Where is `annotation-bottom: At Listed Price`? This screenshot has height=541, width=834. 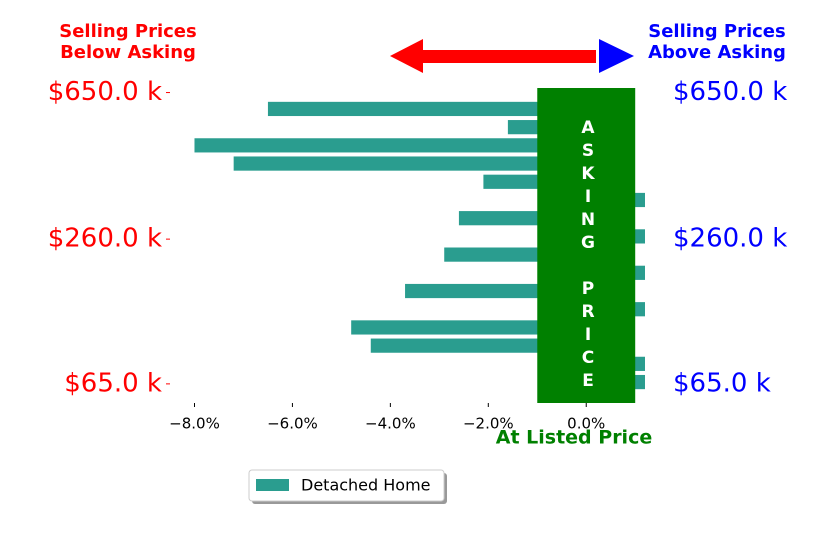
annotation-bottom: At Listed Price is located at coordinates (574, 438).